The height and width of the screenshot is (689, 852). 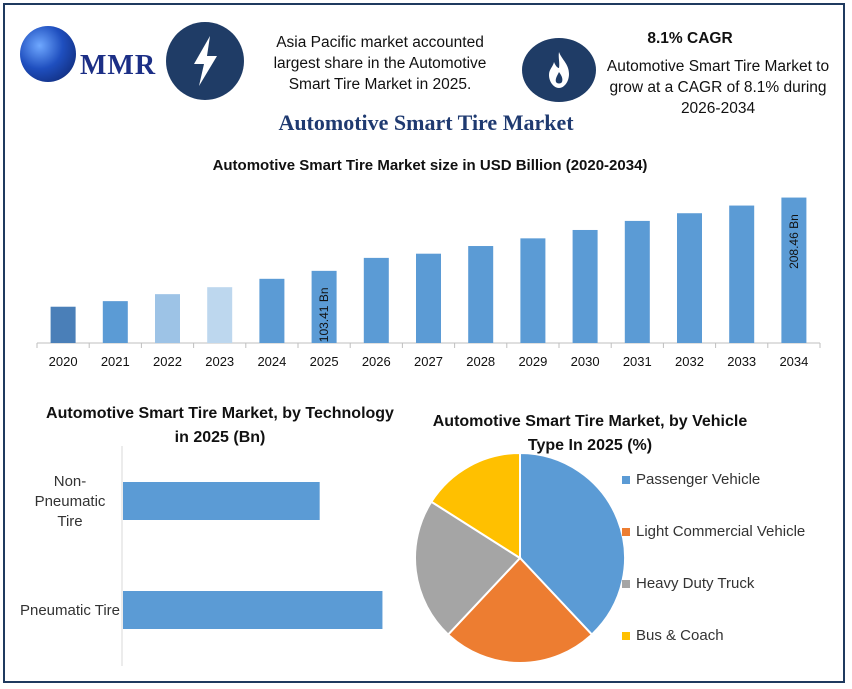 I want to click on bar-2021, so click(x=115, y=322).